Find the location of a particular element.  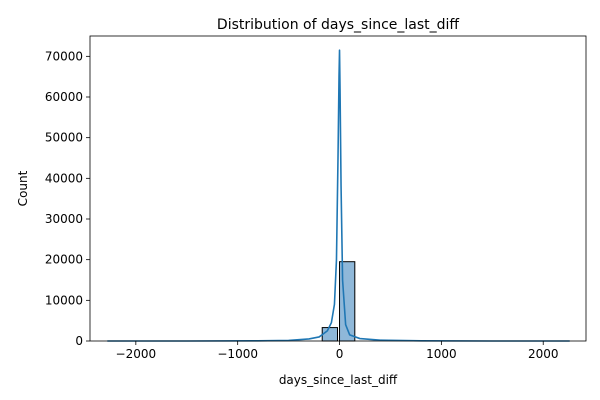

chart-title: Distribution of days_since_last_diff is located at coordinates (338, 25).